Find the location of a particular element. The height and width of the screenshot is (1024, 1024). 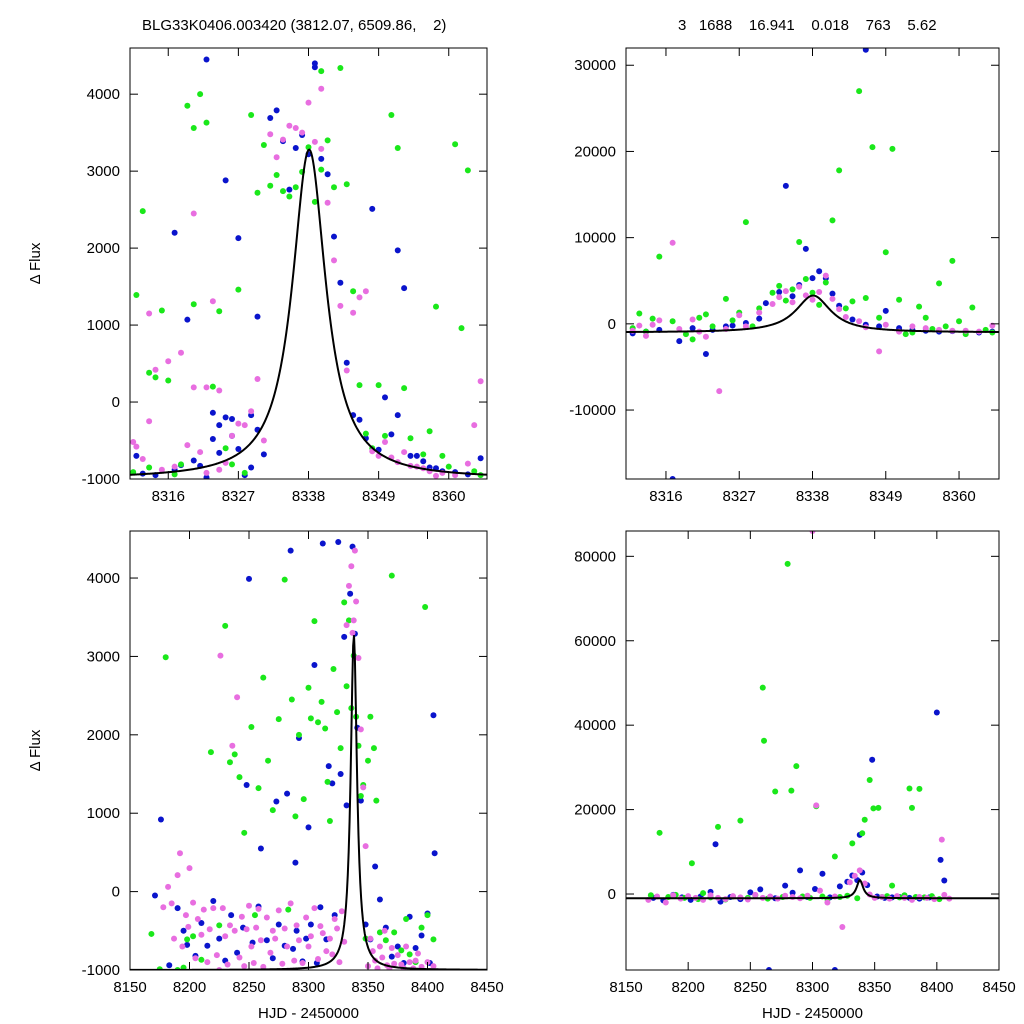

y-axis-label: Δ Flux is located at coordinates (35, 750).